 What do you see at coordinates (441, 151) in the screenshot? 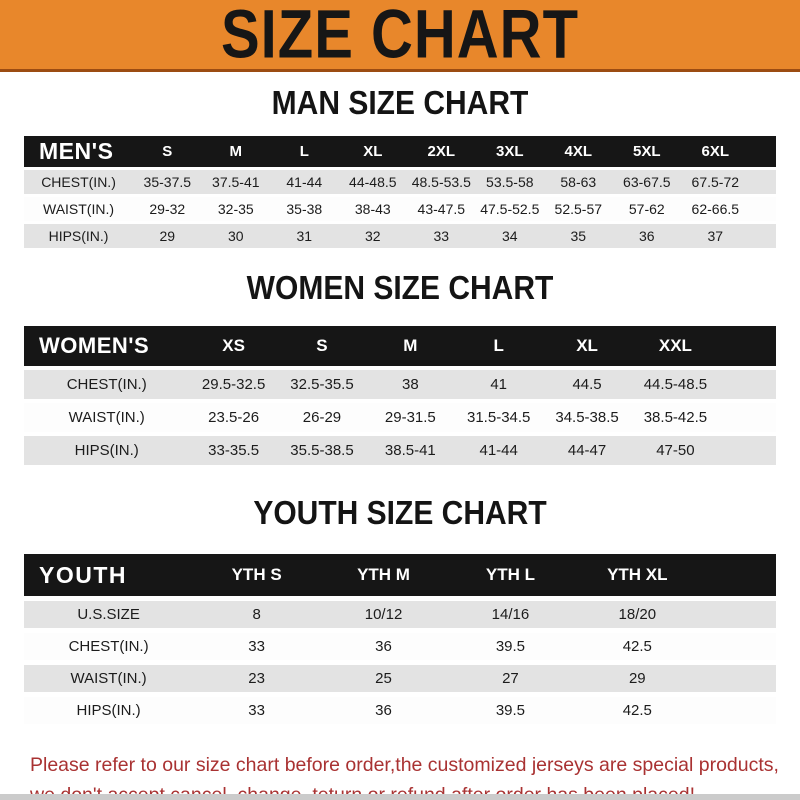
I see `column-header: 2XL` at bounding box center [441, 151].